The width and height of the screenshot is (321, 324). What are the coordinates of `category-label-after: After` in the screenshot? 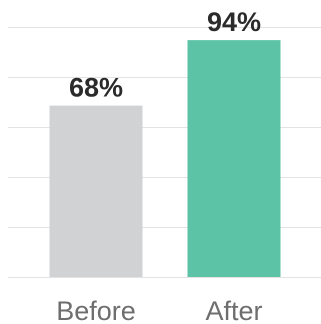 It's located at (233, 310).